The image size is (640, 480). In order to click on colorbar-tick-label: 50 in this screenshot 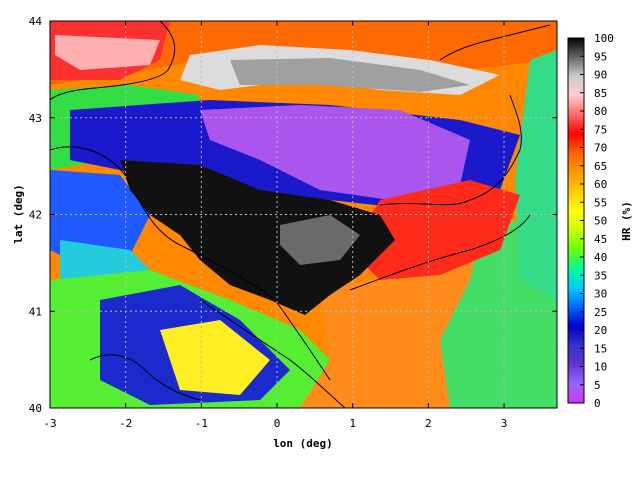, I will do `click(600, 221)`.